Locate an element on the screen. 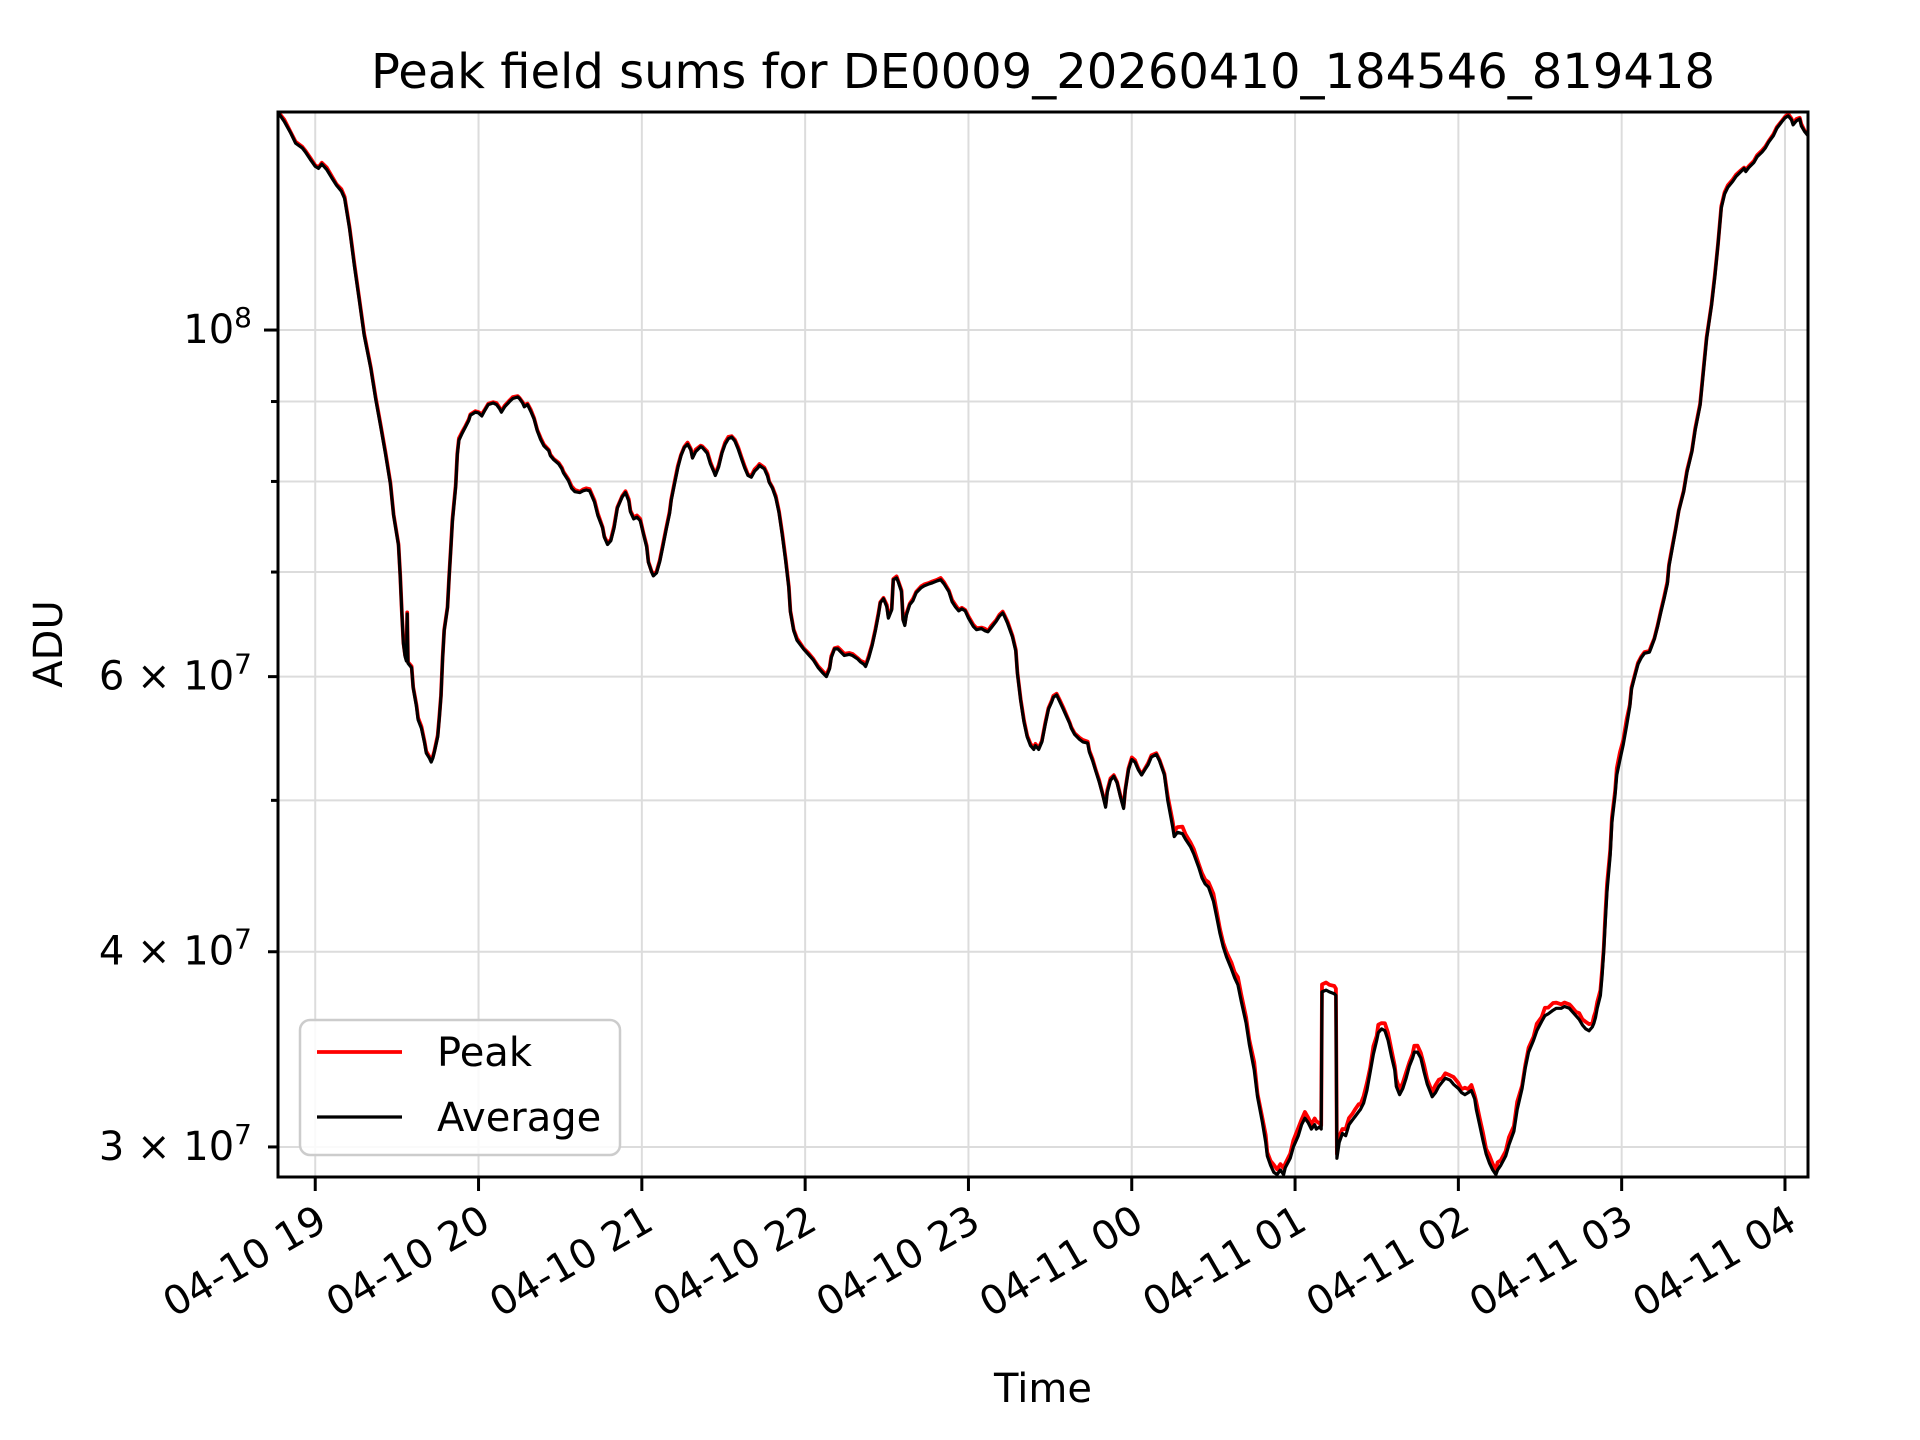 This screenshot has height=1440, width=1920. y-tick-label: 108 is located at coordinates (217, 327).